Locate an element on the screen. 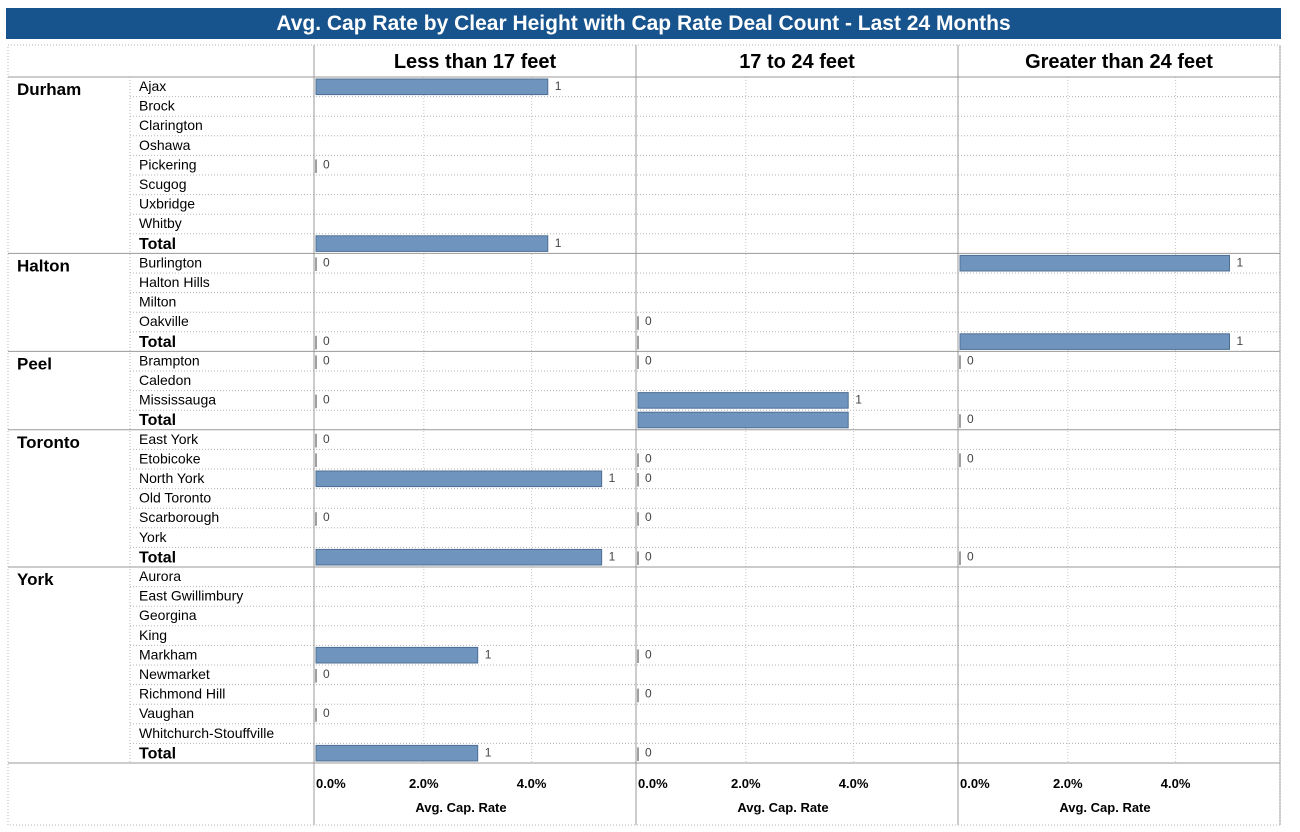 The height and width of the screenshot is (832, 1300). row-label: Burlington is located at coordinates (170, 262).